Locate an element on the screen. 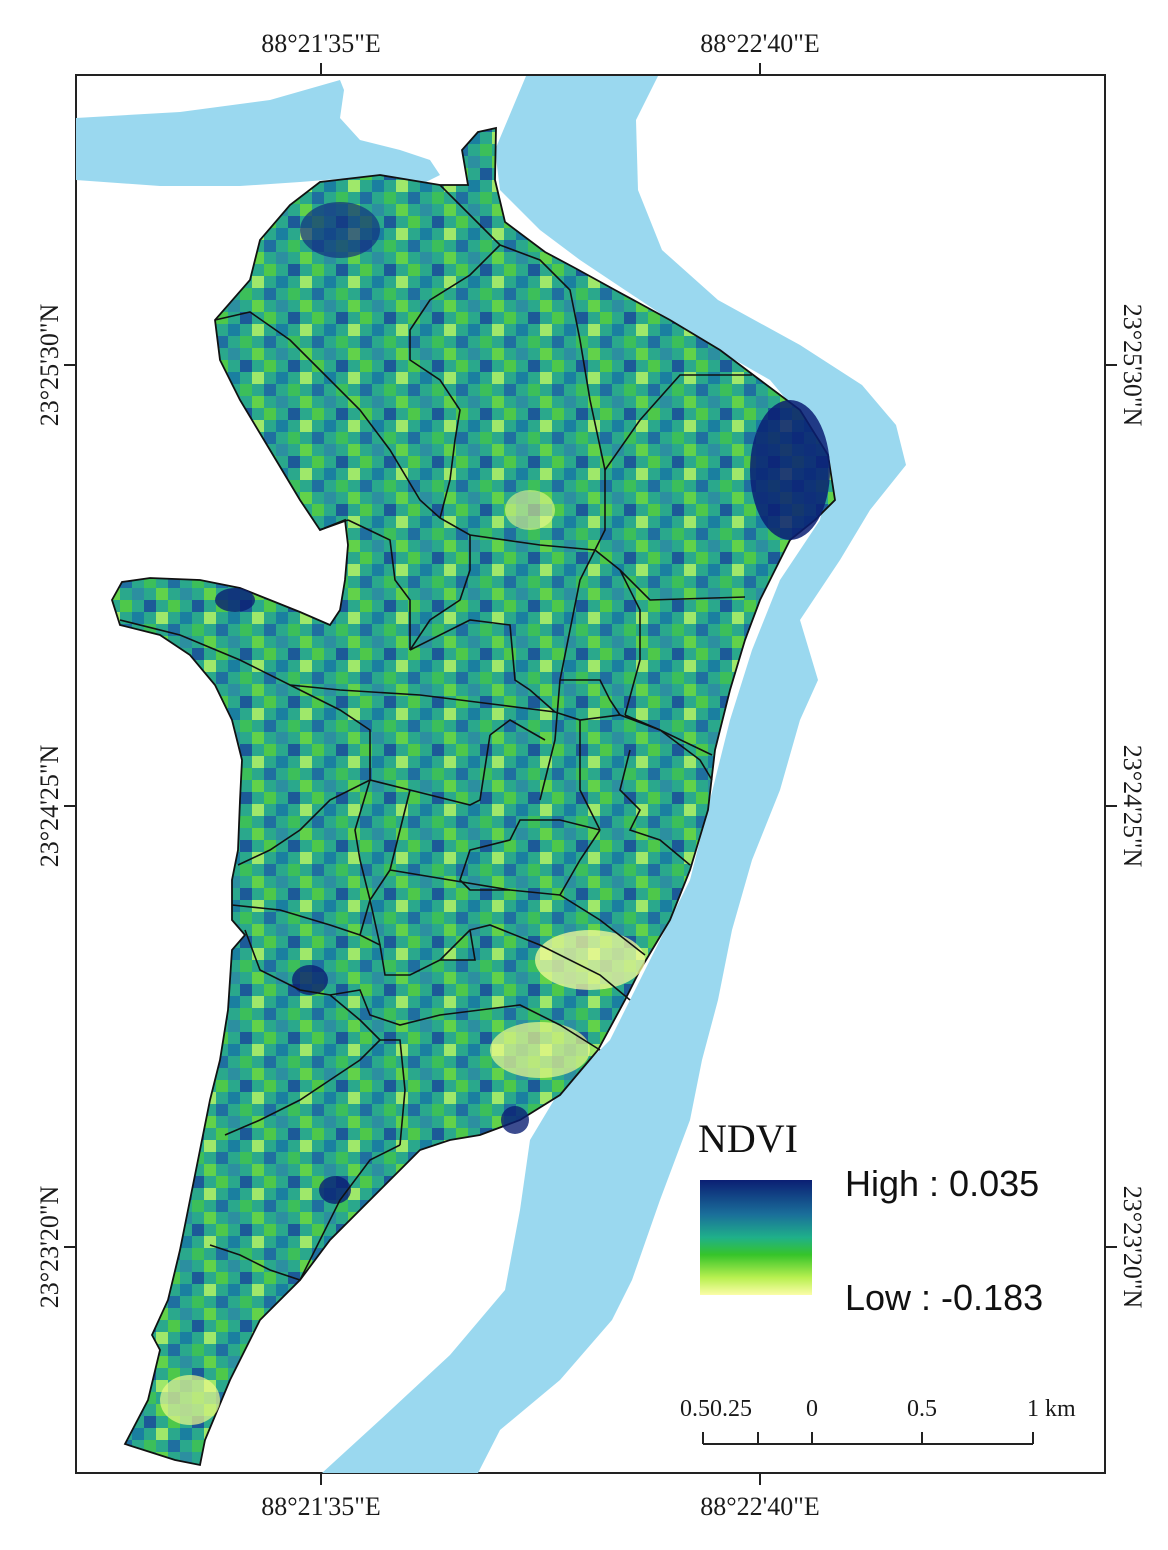 This screenshot has width=1168, height=1550. legend-high-label: High : 0.035 is located at coordinates (942, 1183).